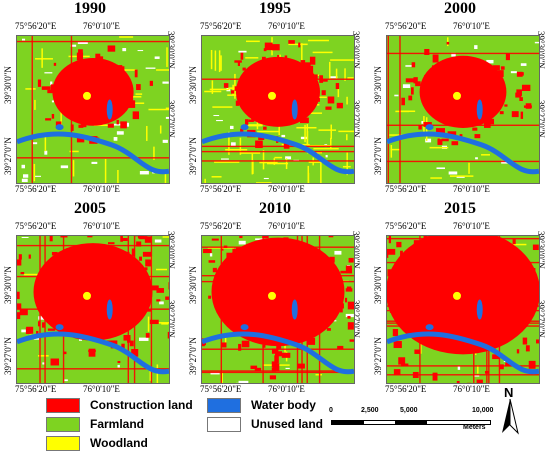 This screenshot has height=455, width=550. I want to click on panel-year: 2015, so click(460, 208).